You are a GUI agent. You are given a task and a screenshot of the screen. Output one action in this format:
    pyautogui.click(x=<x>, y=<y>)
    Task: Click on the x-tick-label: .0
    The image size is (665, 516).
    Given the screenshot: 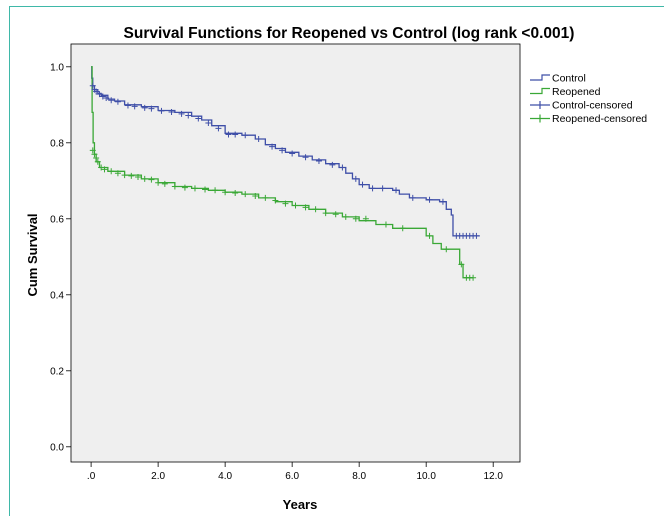 What is the action you would take?
    pyautogui.click(x=91, y=476)
    